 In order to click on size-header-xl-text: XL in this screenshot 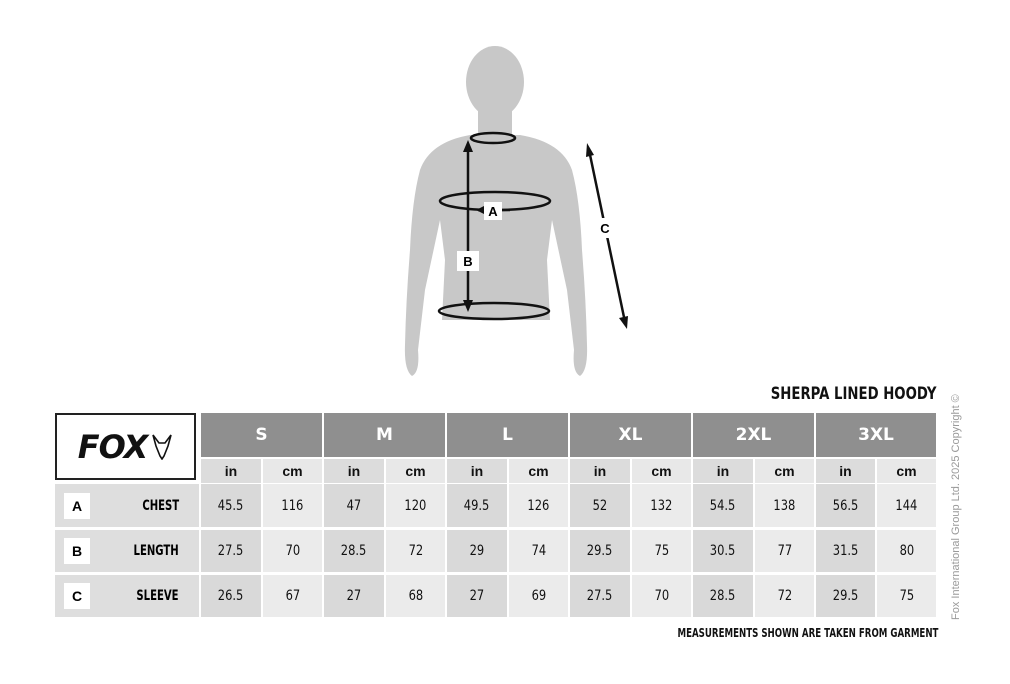, I will do `click(630, 435)`.